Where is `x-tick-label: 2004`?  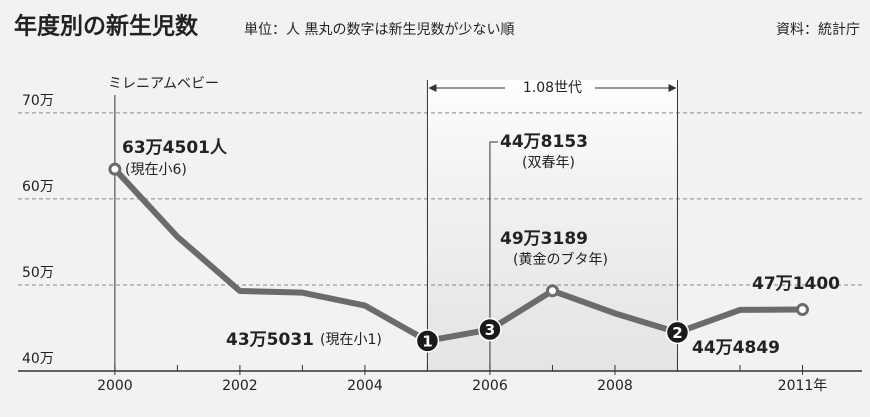
x-tick-label: 2004 is located at coordinates (365, 386).